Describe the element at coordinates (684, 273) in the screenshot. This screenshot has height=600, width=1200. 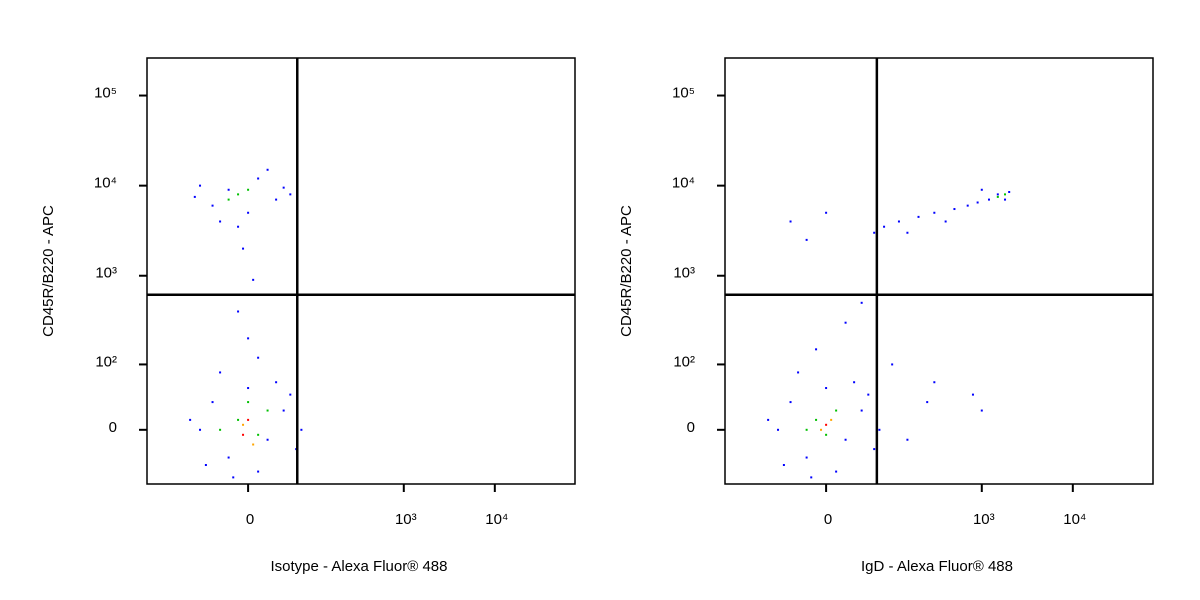
I see `y-tick-label: 10³` at that location.